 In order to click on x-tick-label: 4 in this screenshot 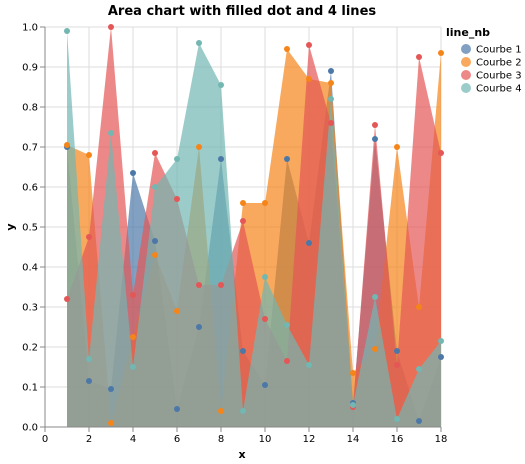, I will do `click(133, 439)`.